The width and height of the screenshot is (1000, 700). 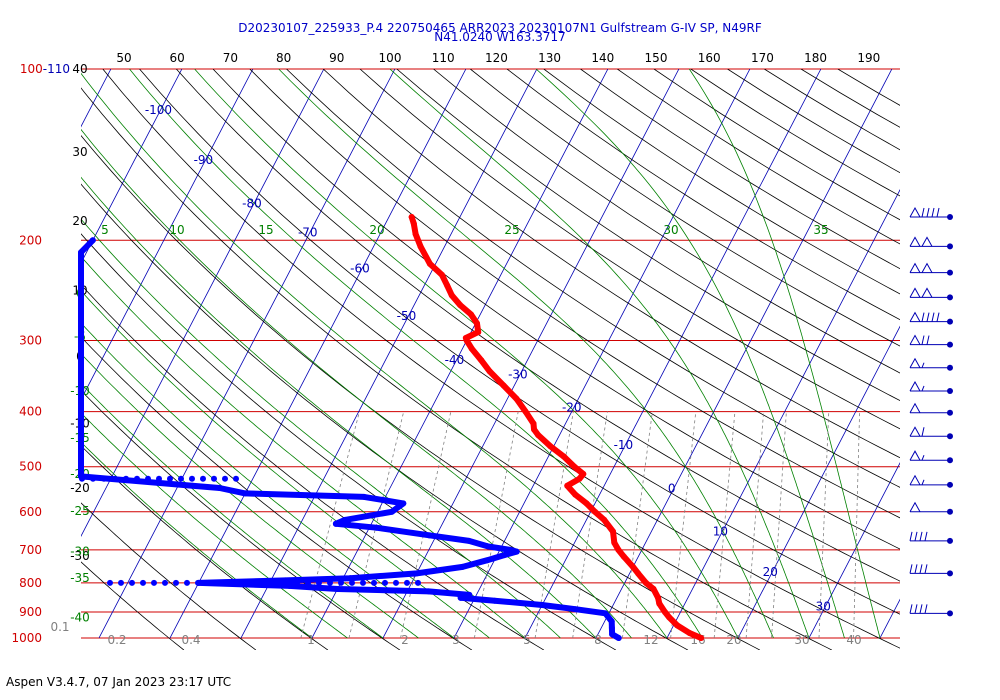 What do you see at coordinates (176, 230) in the screenshot?
I see `moist-adiabat-label: 10` at bounding box center [176, 230].